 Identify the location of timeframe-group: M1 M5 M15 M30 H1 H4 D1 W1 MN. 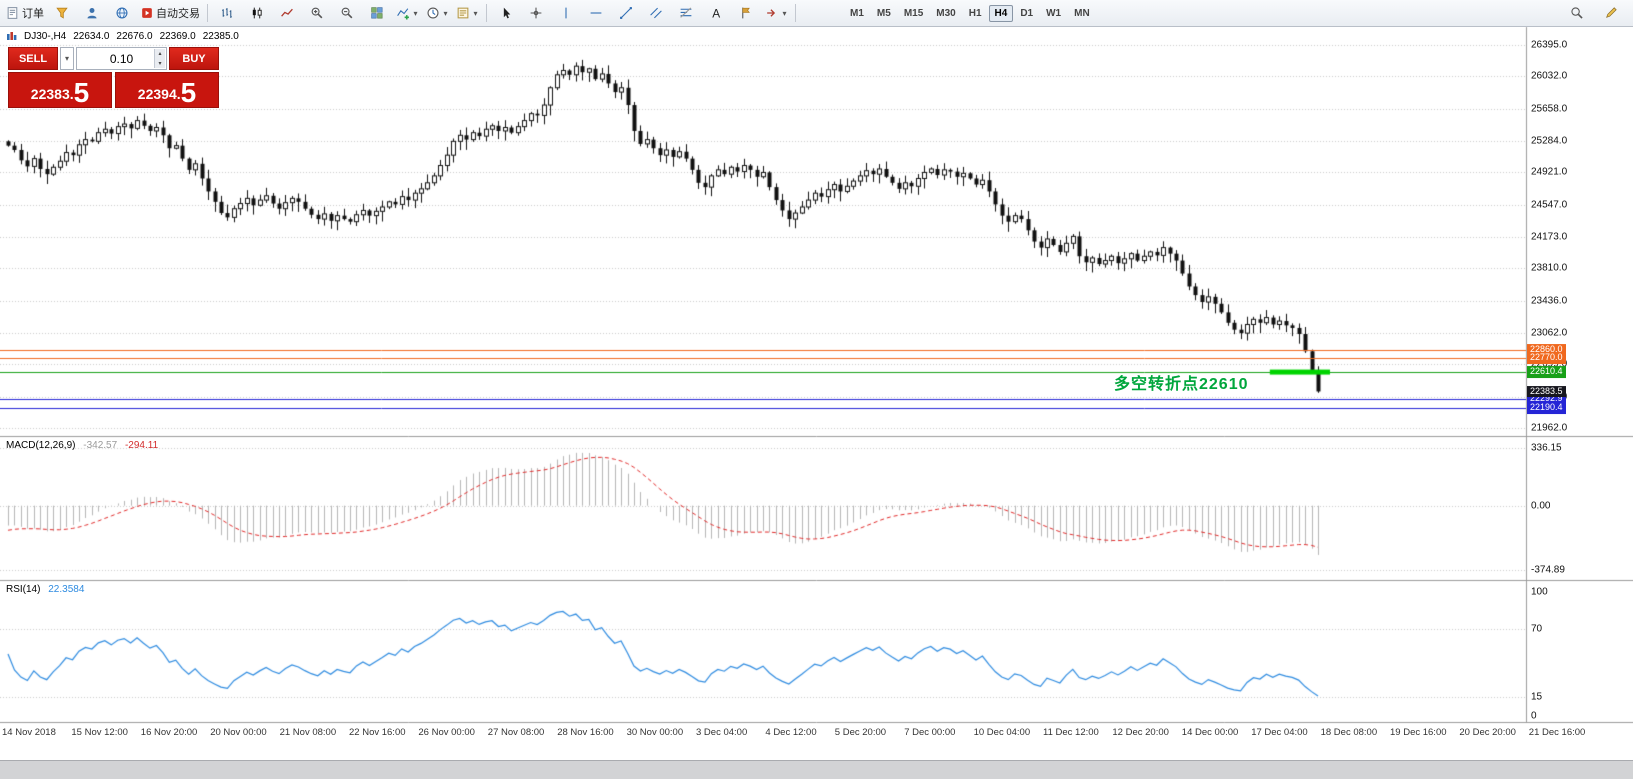
(970, 13).